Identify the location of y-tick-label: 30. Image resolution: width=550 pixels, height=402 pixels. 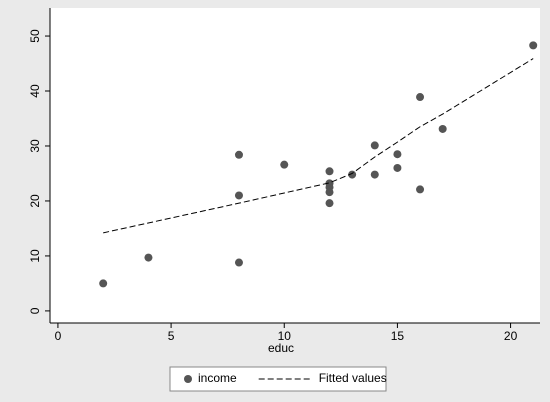
(35, 146).